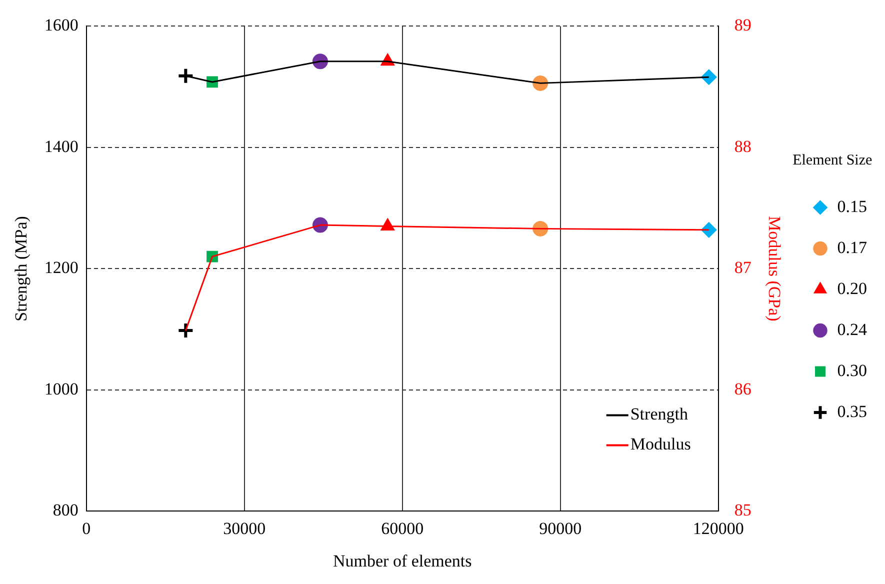  I want to click on x-tick-label: 120000, so click(718, 528).